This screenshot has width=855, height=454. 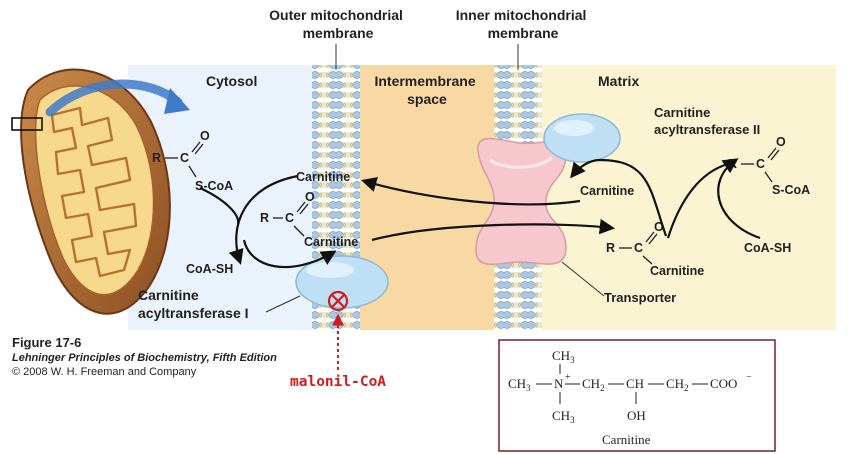 I want to click on carnitine-free-cytosol: Carnitine, so click(x=323, y=177).